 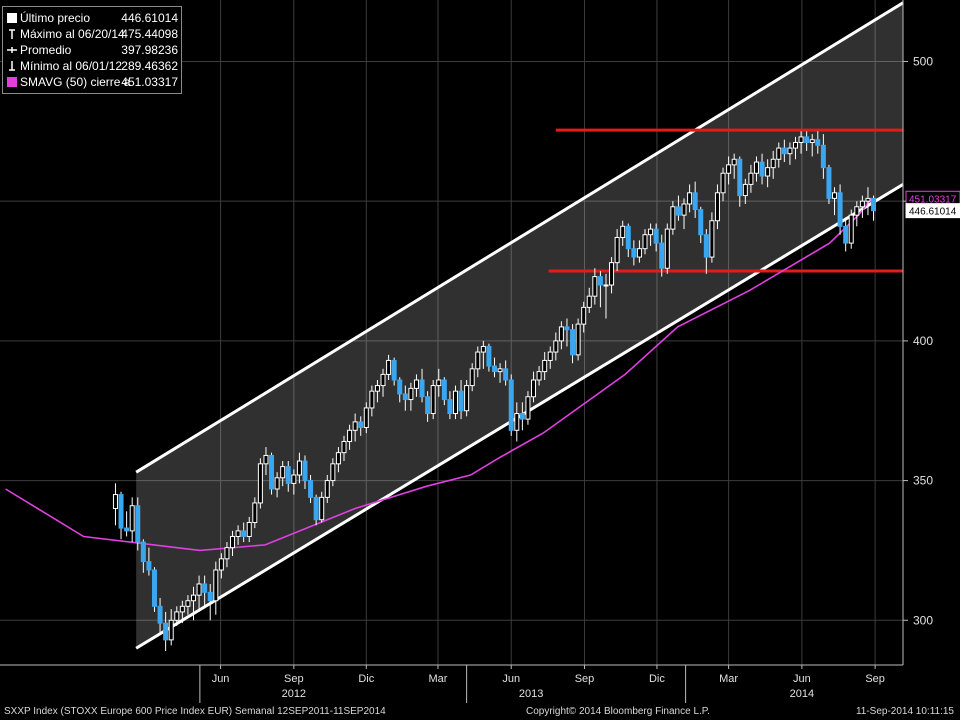 What do you see at coordinates (12, 18) in the screenshot?
I see `square-icon` at bounding box center [12, 18].